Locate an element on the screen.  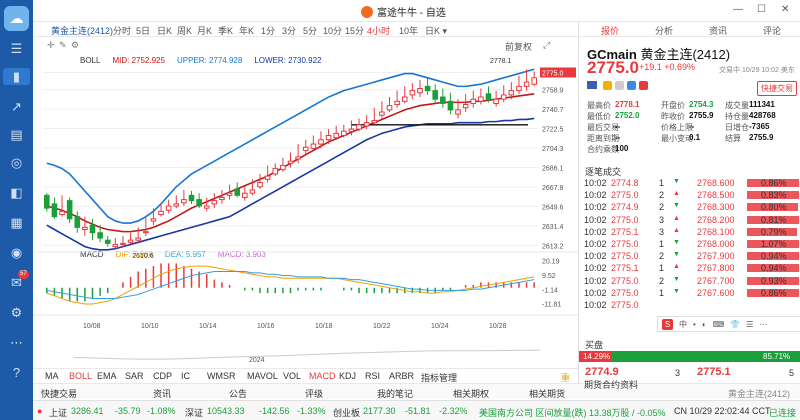
instrument-label: 黄金主连(2412) is located at coordinates (82, 31).